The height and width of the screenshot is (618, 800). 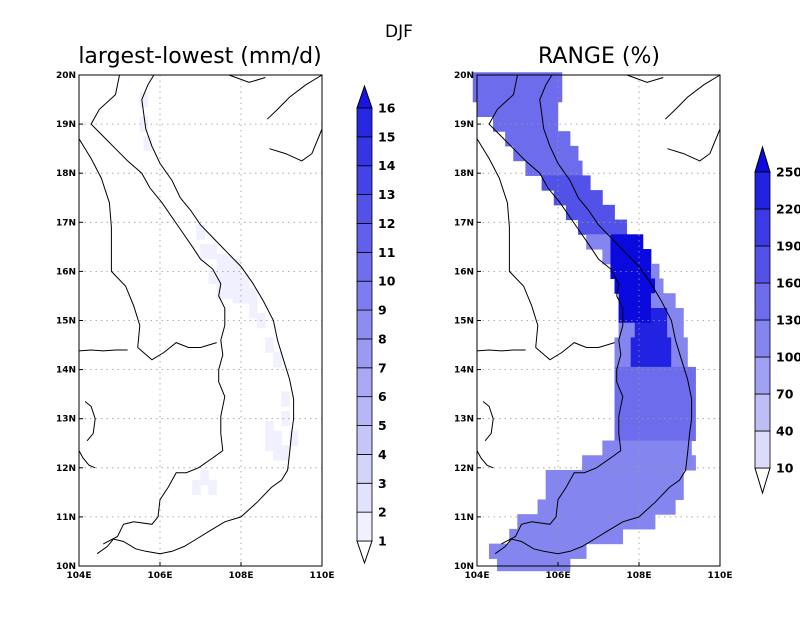 What do you see at coordinates (464, 223) in the screenshot?
I see `lat-tick-label: 17N` at bounding box center [464, 223].